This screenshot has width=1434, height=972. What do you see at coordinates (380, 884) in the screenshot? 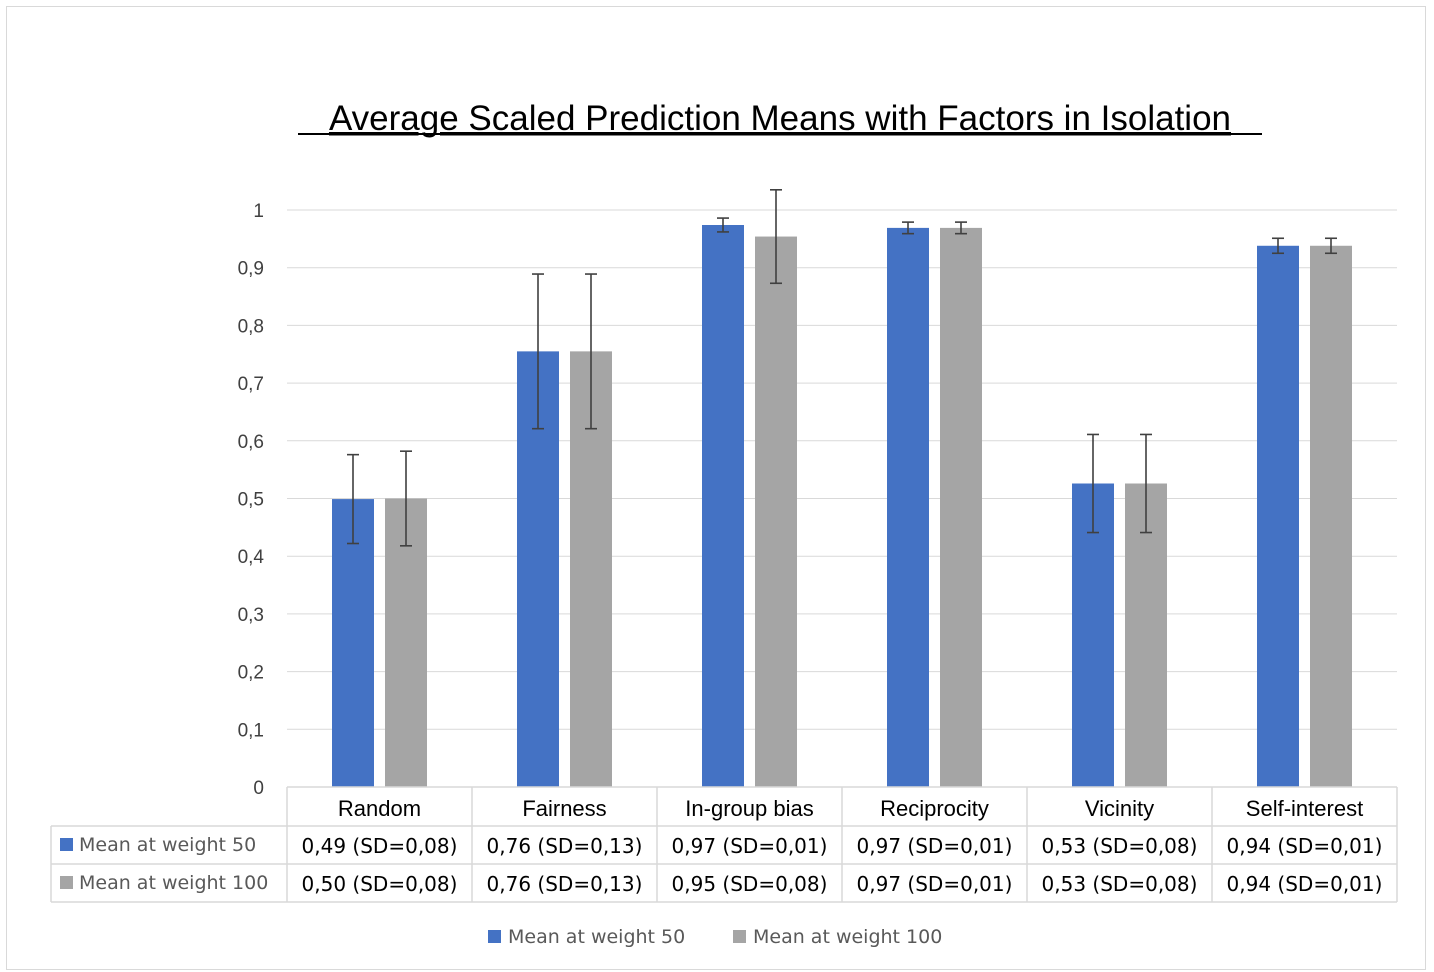
I see `table-cell: 0,50 (SD=0,08)` at bounding box center [380, 884].